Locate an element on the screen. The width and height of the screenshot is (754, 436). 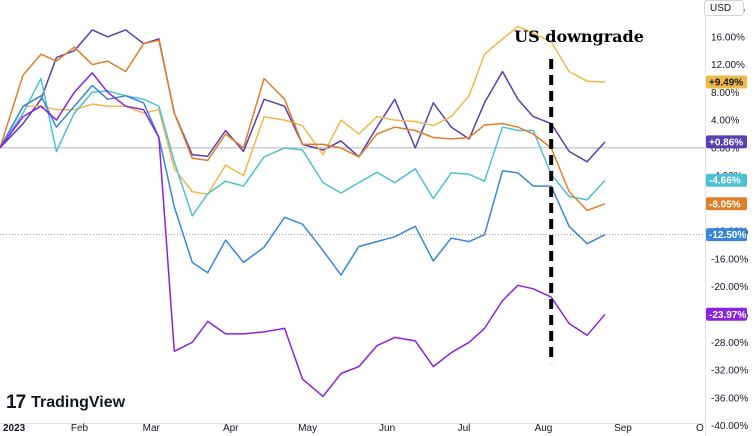
last-value-badge-text: -4.66% is located at coordinates (725, 181).